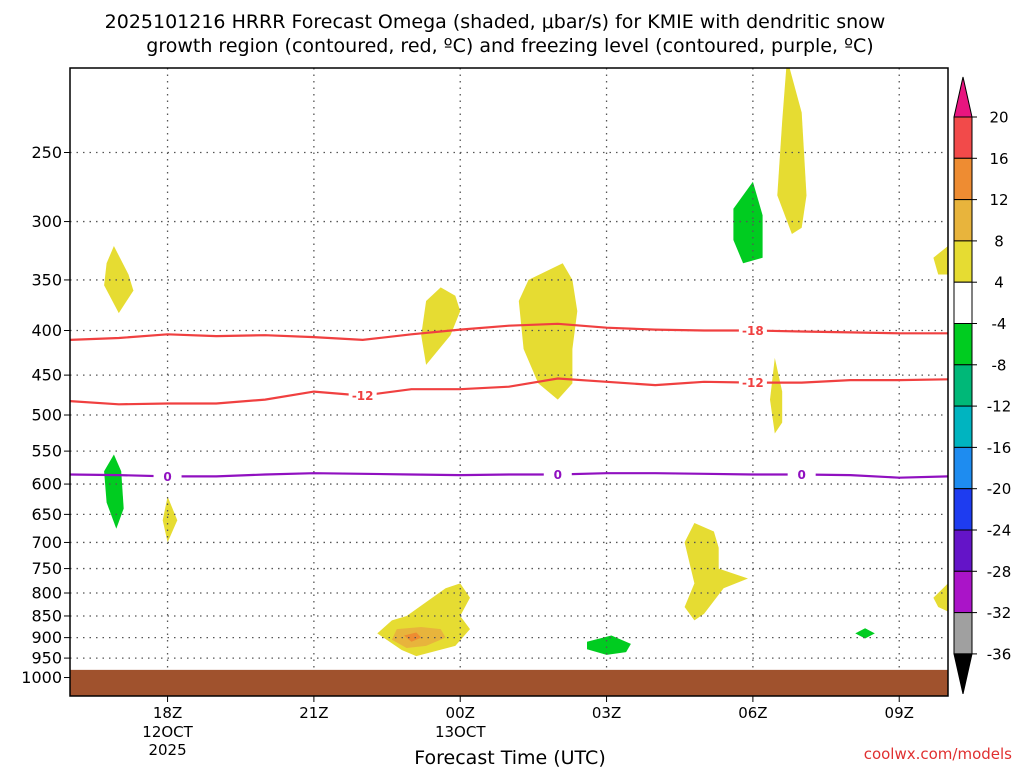  I want to click on colorbar-label: 8, so click(999, 241).